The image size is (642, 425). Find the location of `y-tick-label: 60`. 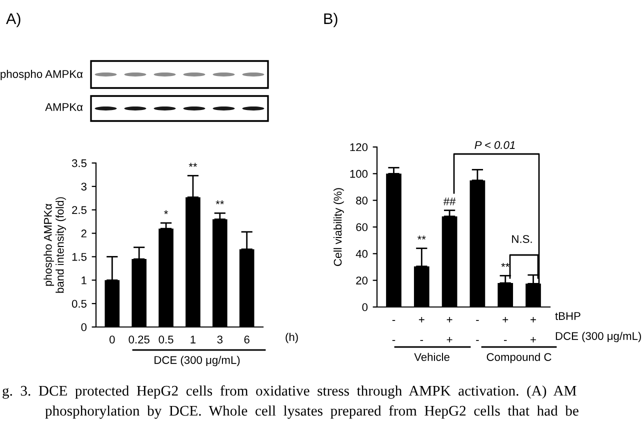

y-tick-label: 60 is located at coordinates (362, 227).